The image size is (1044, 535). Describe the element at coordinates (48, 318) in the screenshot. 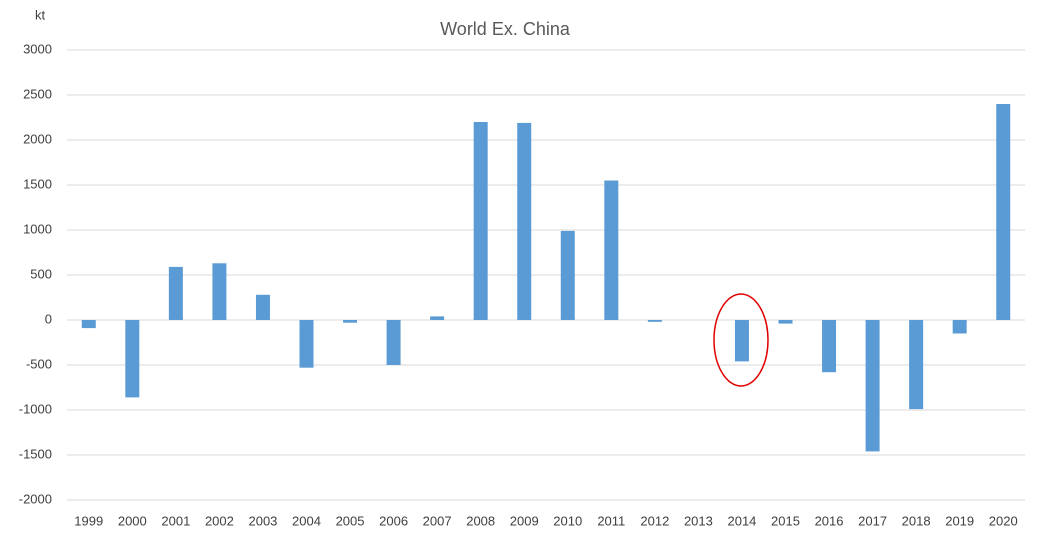

I see `y-tick-label: 0` at that location.